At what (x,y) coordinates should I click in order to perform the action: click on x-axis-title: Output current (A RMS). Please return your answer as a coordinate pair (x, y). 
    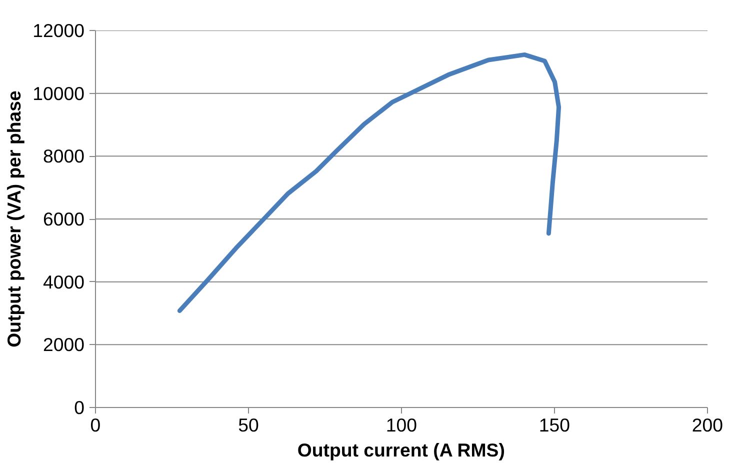
    Looking at the image, I should click on (401, 450).